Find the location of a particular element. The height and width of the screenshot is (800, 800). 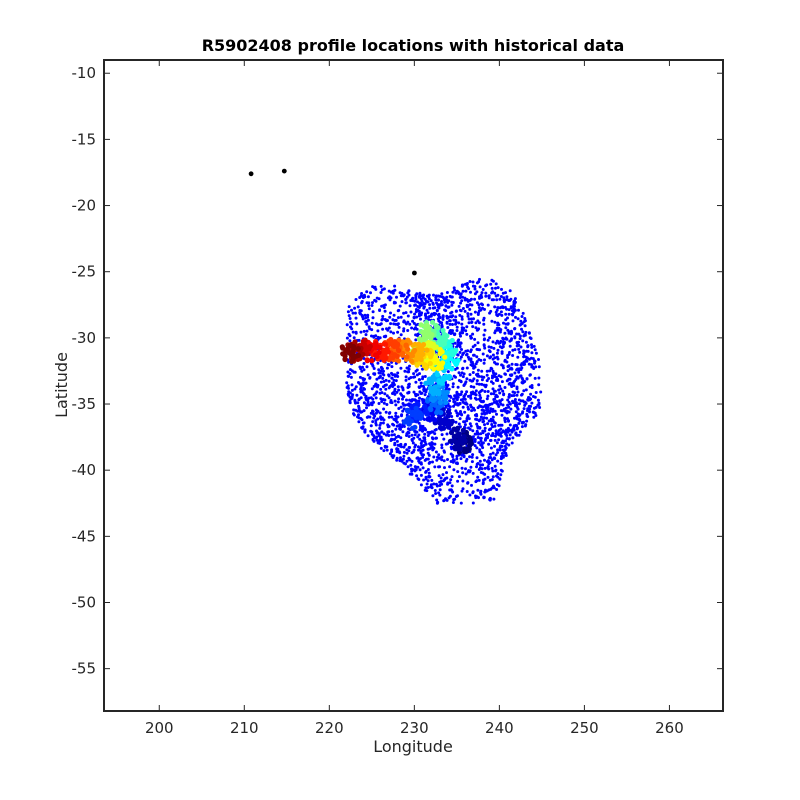

y-tick-label: -45 is located at coordinates (84, 536).